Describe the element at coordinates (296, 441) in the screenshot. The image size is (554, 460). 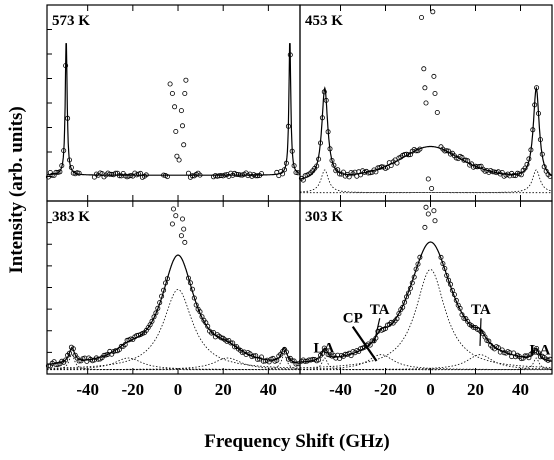
I see `x-axis-label: Frequency Shift (GHz)` at that location.